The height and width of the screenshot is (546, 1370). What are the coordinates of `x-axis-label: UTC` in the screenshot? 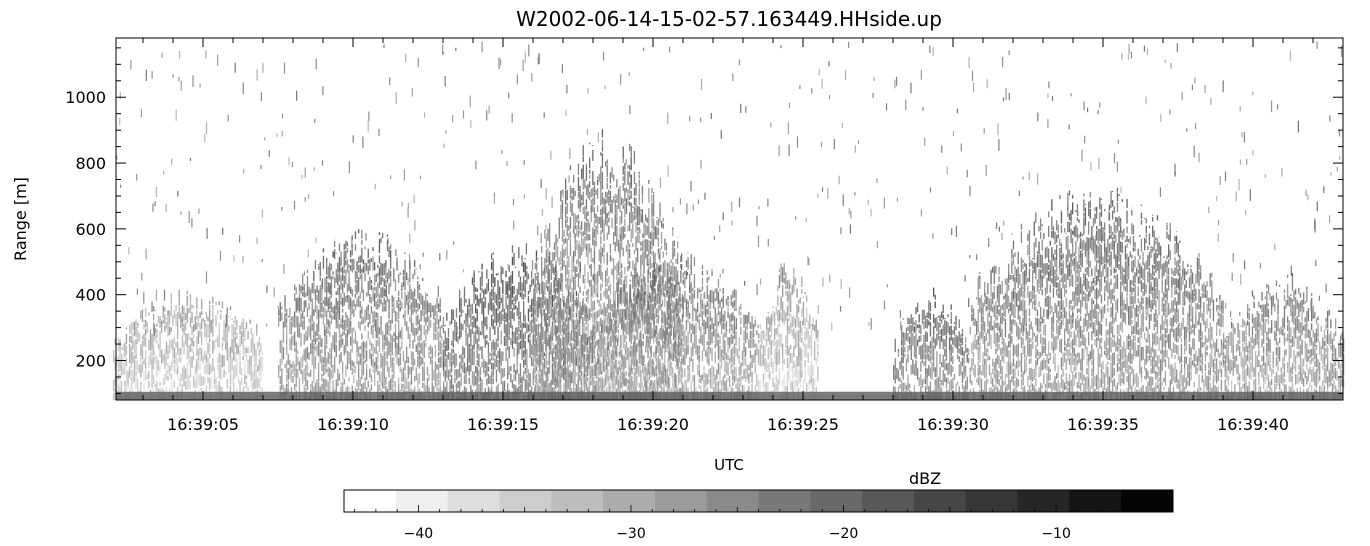 It's located at (729, 465).